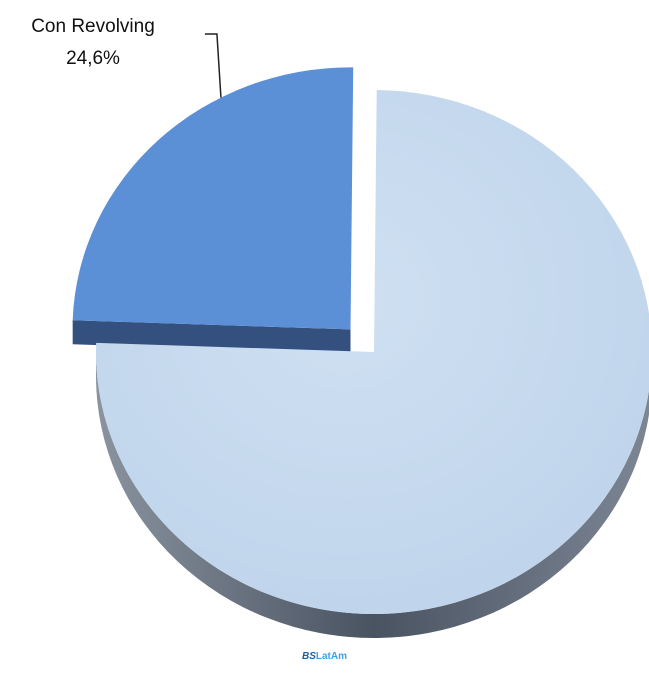  Describe the element at coordinates (93, 26) in the screenshot. I see `slice-label-name: Con Revolving` at that location.